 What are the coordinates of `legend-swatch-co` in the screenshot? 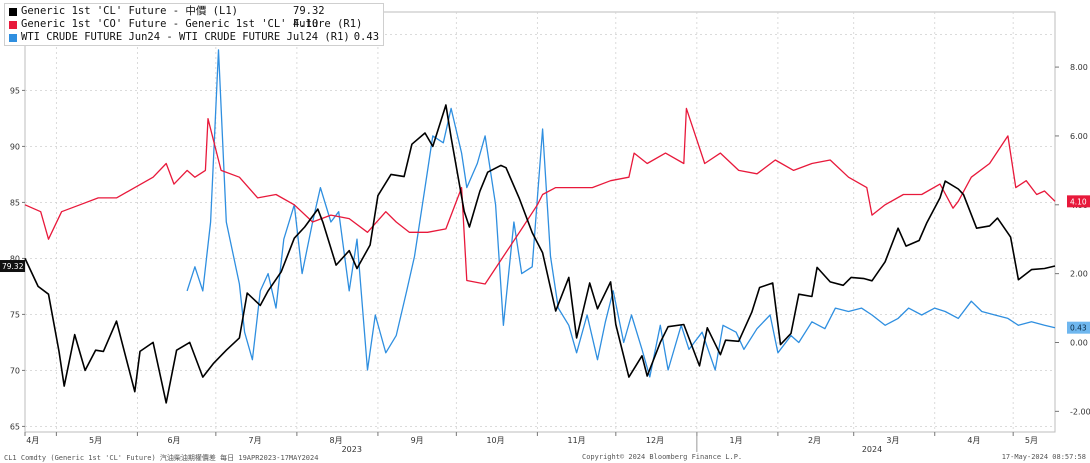 It's located at (13, 24).